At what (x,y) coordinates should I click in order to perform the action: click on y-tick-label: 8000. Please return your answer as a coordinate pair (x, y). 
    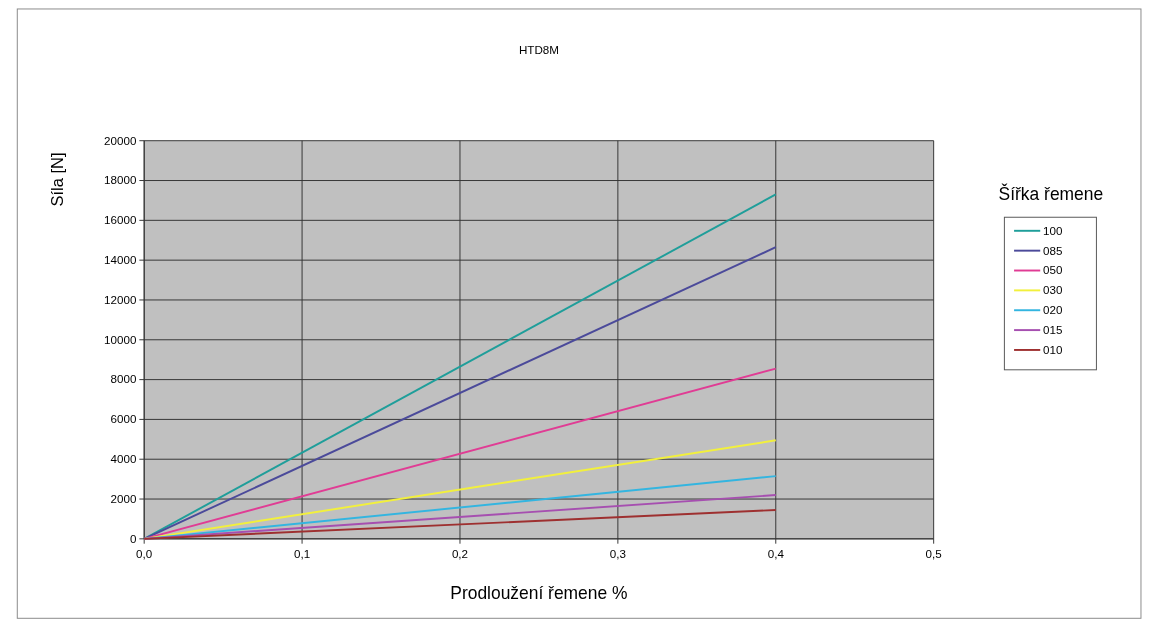
    Looking at the image, I should click on (123, 379).